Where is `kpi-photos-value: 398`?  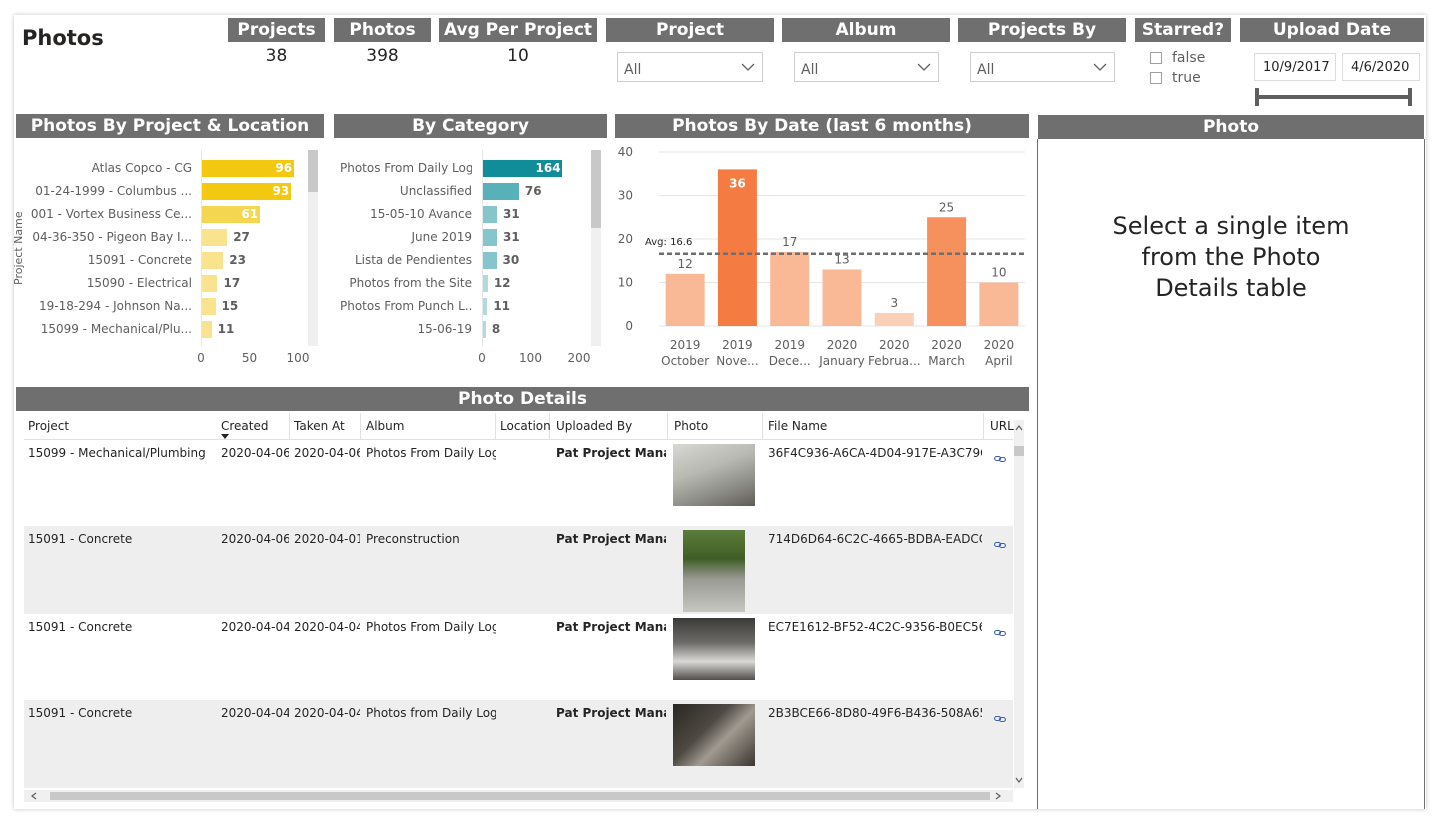
kpi-photos-value: 398 is located at coordinates (382, 56).